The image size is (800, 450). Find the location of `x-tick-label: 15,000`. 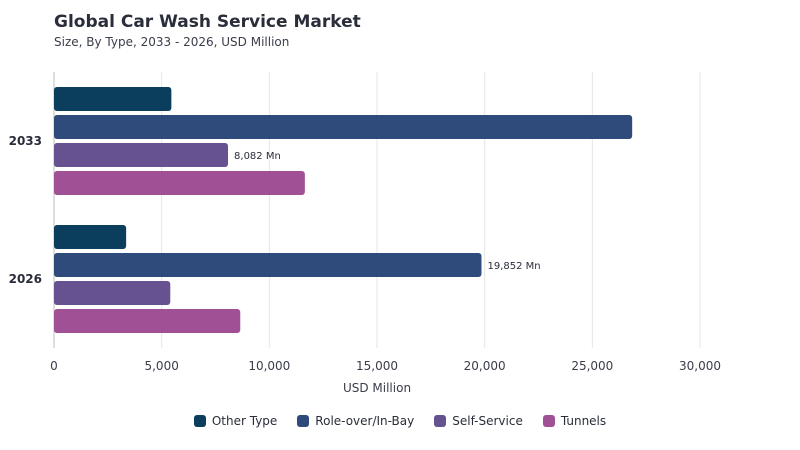

x-tick-label: 15,000 is located at coordinates (377, 366).